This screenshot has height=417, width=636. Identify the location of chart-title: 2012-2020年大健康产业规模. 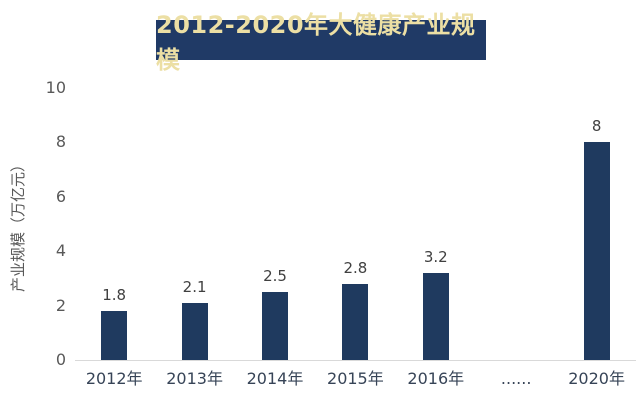
(316, 42).